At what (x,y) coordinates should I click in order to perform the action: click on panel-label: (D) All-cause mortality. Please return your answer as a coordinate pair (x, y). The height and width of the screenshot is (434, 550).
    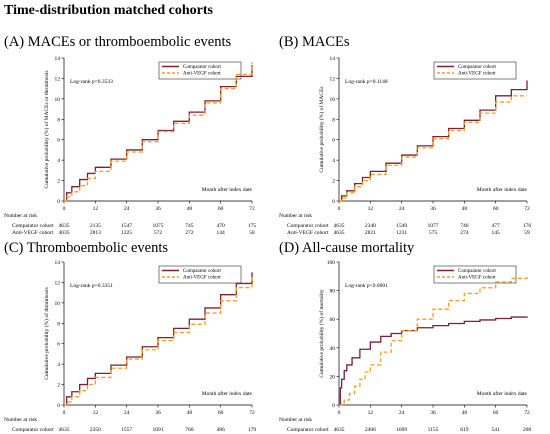
    Looking at the image, I should click on (347, 248).